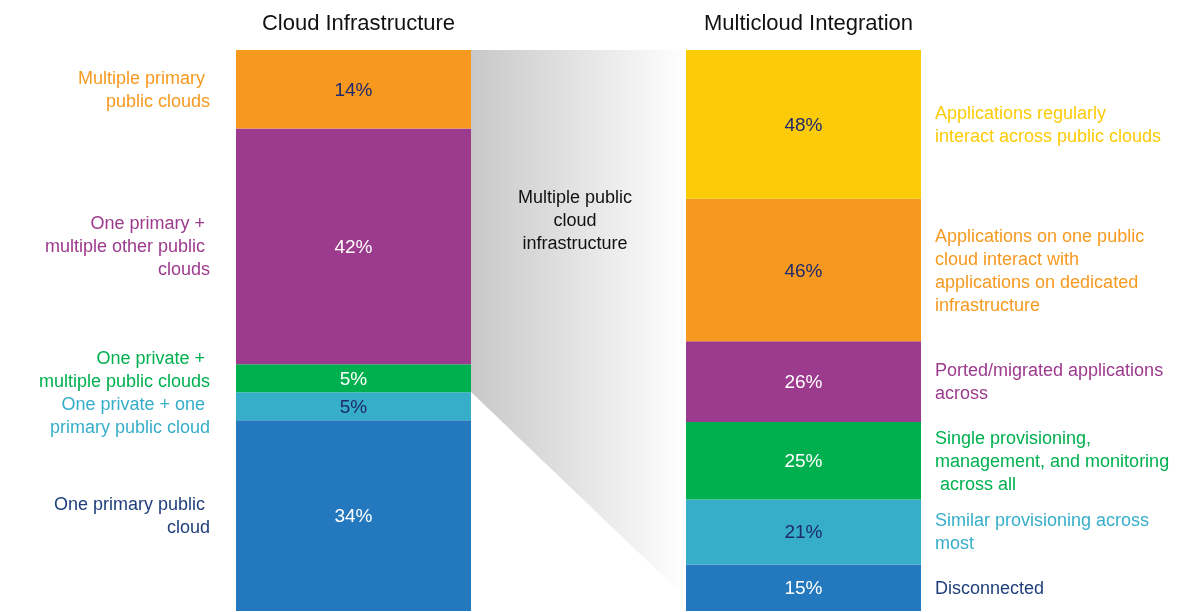  Describe the element at coordinates (127, 246) in the screenshot. I see `series-label: One primary + multiple other public clouds` at that location.